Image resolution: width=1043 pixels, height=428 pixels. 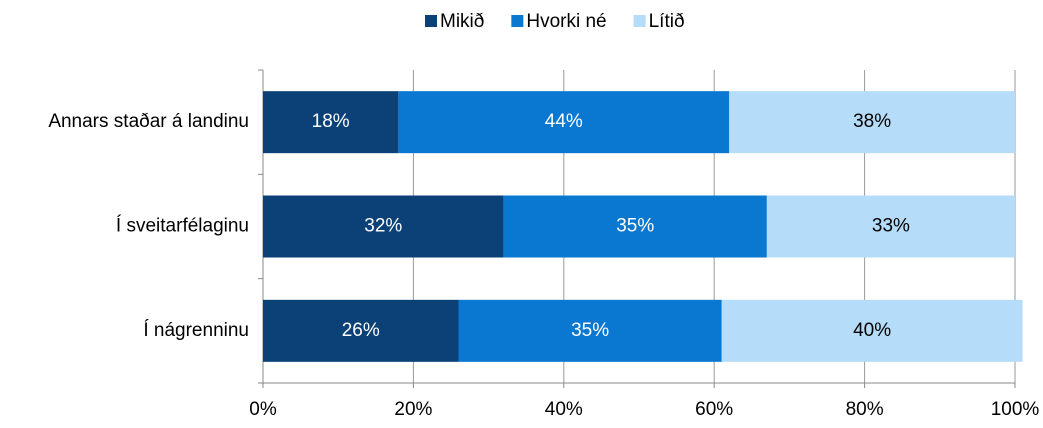 I want to click on x-tick-label: 100%, so click(x=1015, y=409).